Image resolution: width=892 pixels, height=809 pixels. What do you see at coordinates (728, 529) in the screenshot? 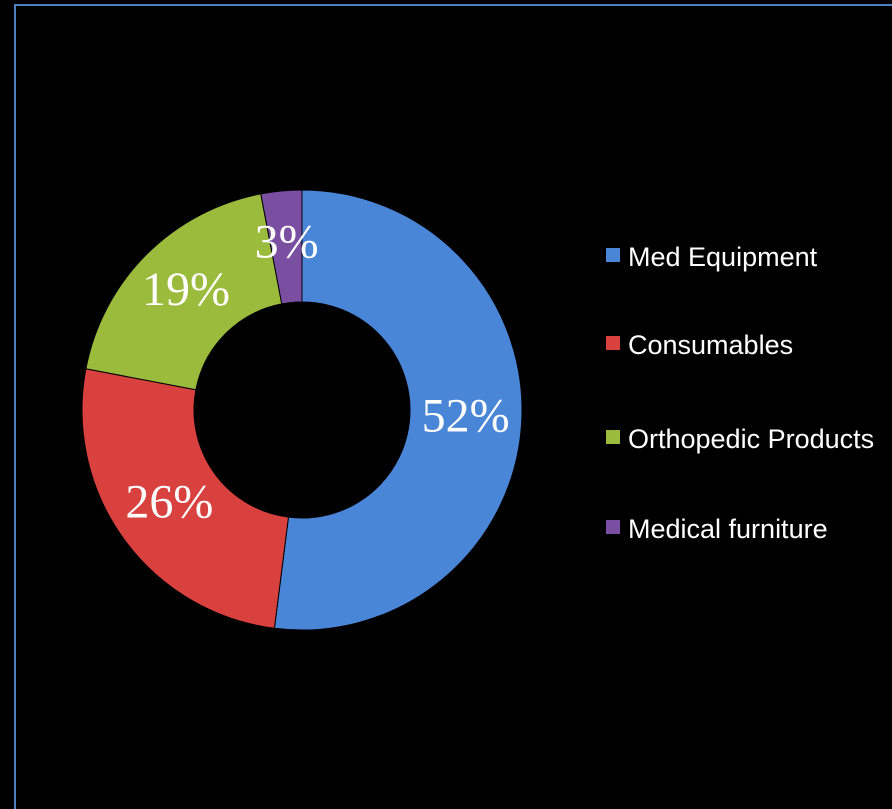
I see `legend-label: Medical furniture` at bounding box center [728, 529].